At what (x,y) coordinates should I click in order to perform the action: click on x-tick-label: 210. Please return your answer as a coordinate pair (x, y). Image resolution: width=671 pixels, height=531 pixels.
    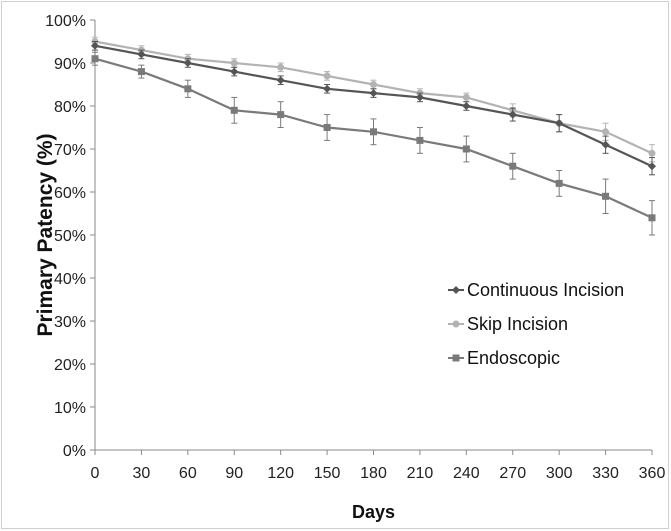
    Looking at the image, I should click on (420, 473).